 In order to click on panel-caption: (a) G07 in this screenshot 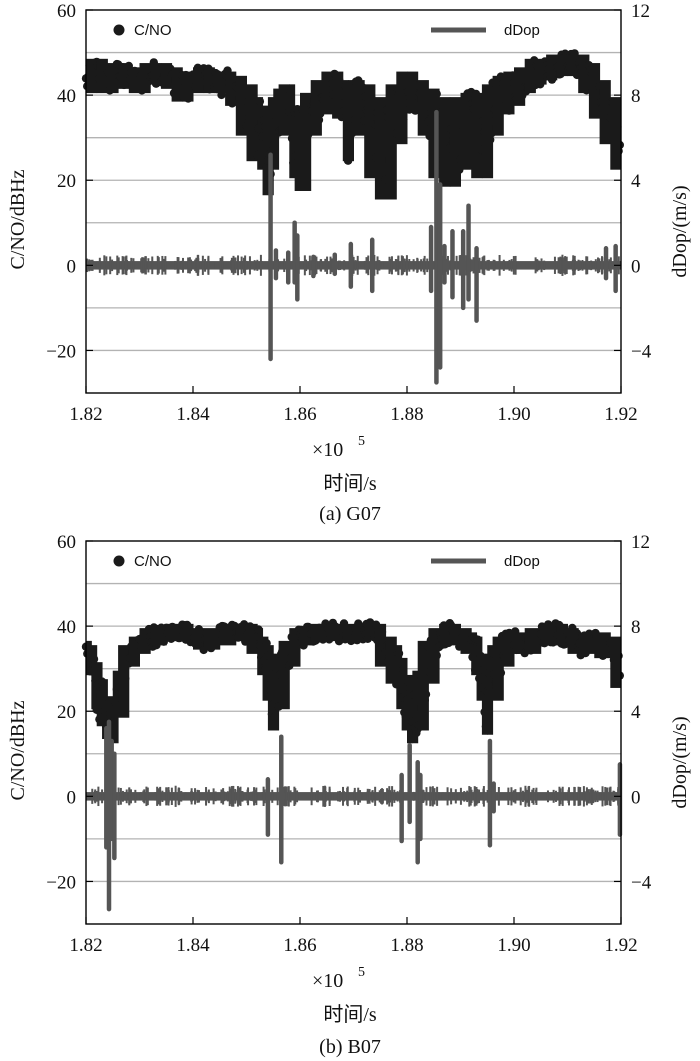, I will do `click(350, 514)`.